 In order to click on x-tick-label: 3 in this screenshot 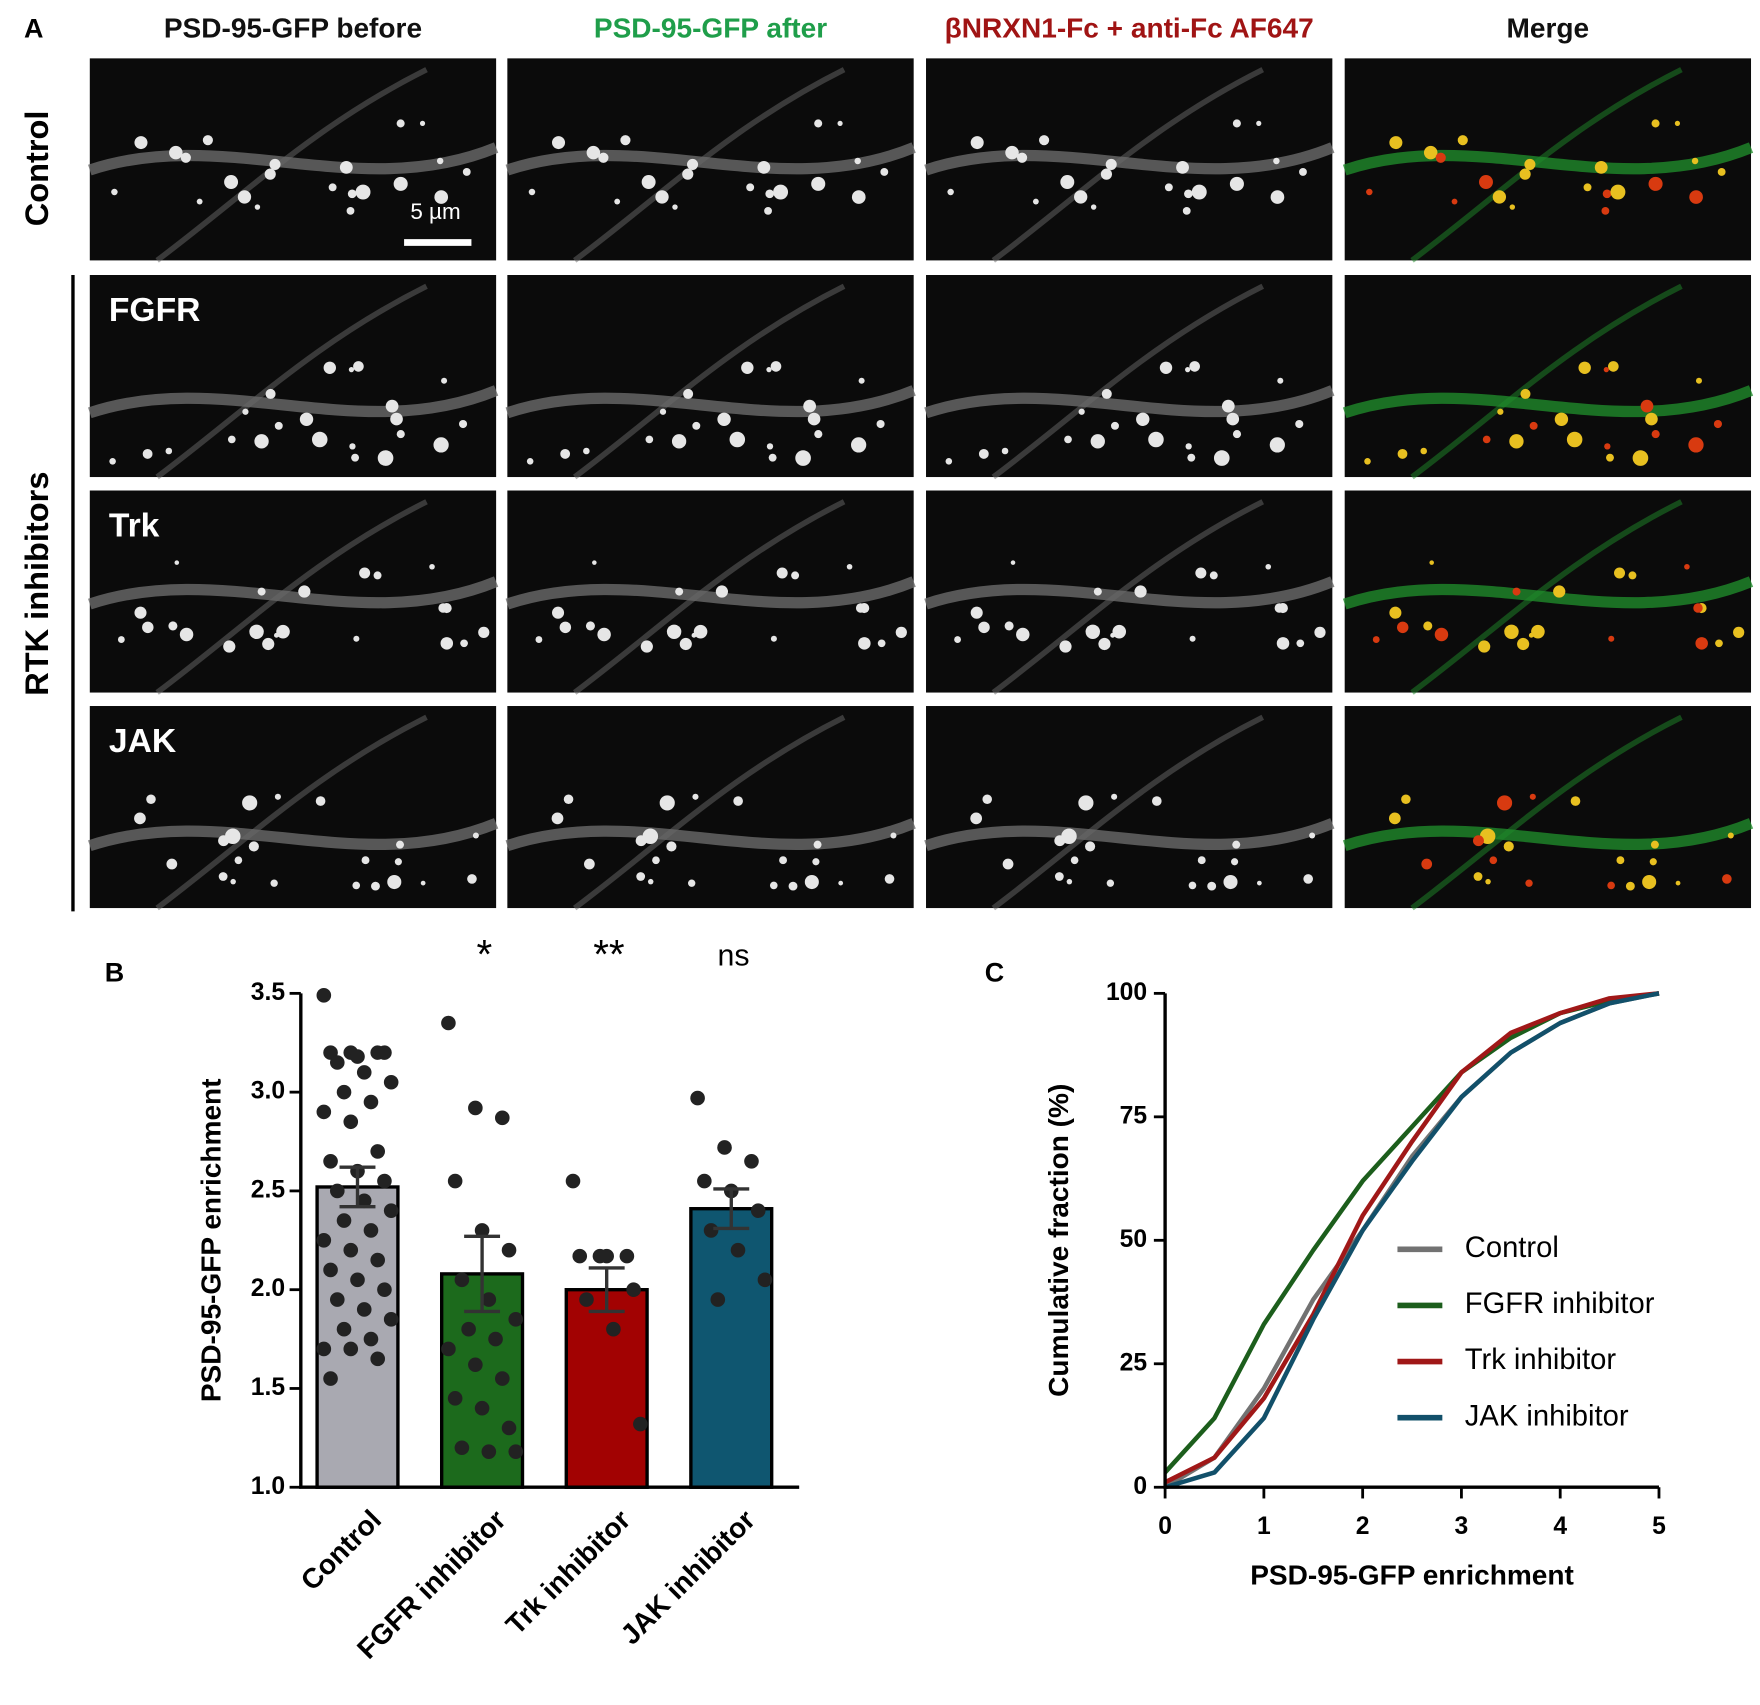, I will do `click(1462, 1526)`.